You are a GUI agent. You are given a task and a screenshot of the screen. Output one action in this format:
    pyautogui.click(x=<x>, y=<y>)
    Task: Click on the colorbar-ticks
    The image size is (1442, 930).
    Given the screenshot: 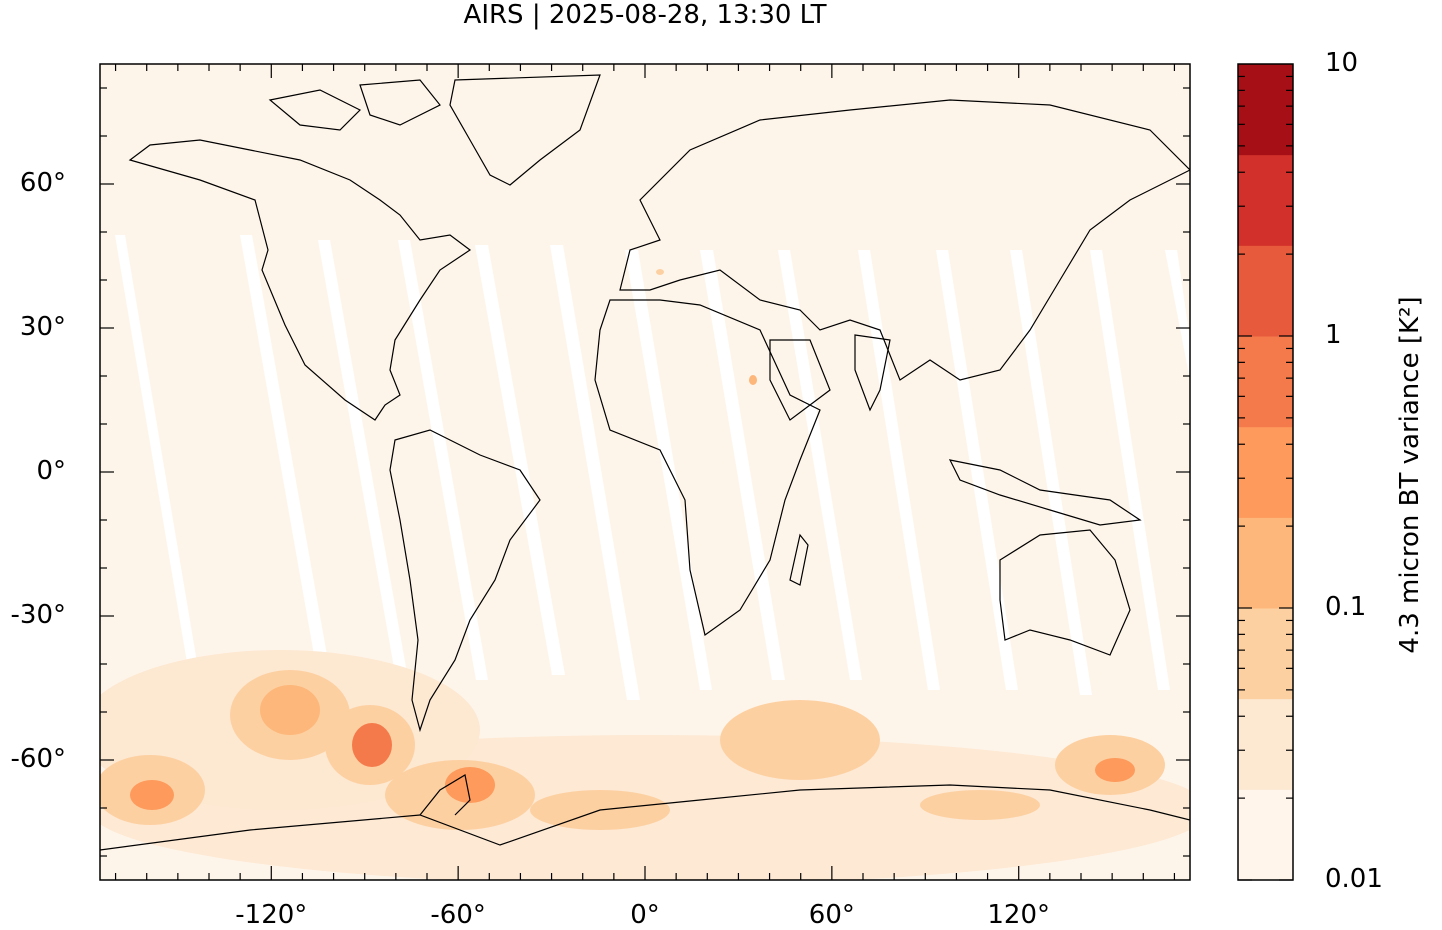 What is the action you would take?
    pyautogui.click(x=1265, y=478)
    